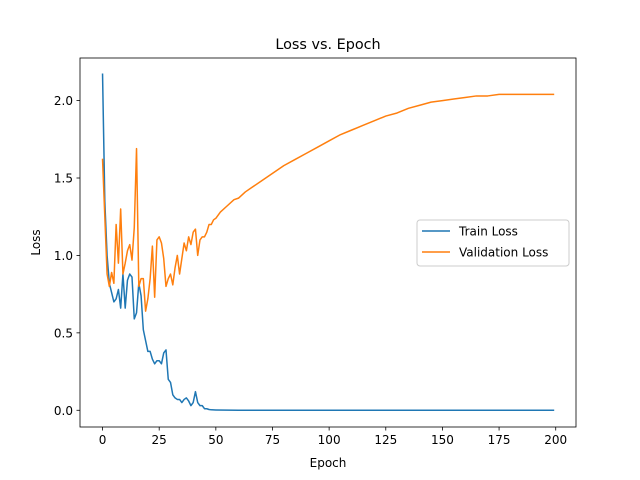 Image resolution: width=640 pixels, height=480 pixels. Describe the element at coordinates (215, 440) in the screenshot. I see `x-tick-label: 50` at that location.